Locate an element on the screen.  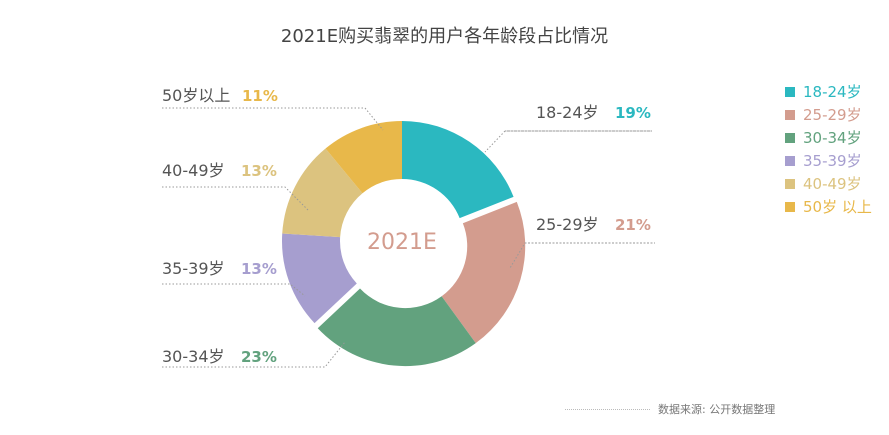
legend-item-5: 50岁 以上 is located at coordinates (828, 206).